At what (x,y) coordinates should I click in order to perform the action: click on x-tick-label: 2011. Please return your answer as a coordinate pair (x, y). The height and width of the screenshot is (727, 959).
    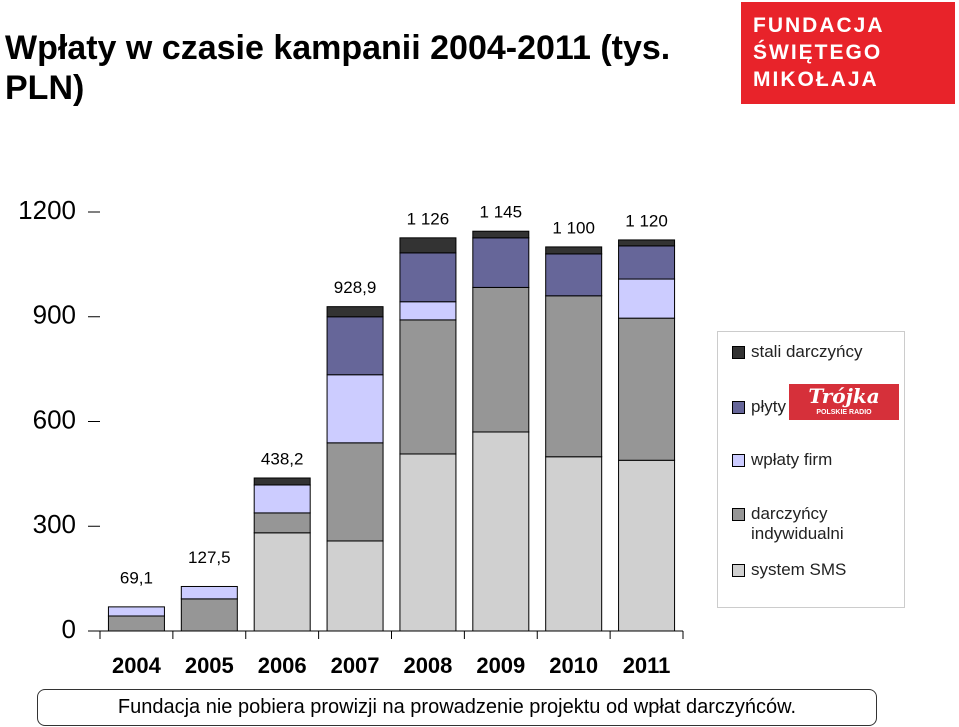
    Looking at the image, I should click on (647, 665).